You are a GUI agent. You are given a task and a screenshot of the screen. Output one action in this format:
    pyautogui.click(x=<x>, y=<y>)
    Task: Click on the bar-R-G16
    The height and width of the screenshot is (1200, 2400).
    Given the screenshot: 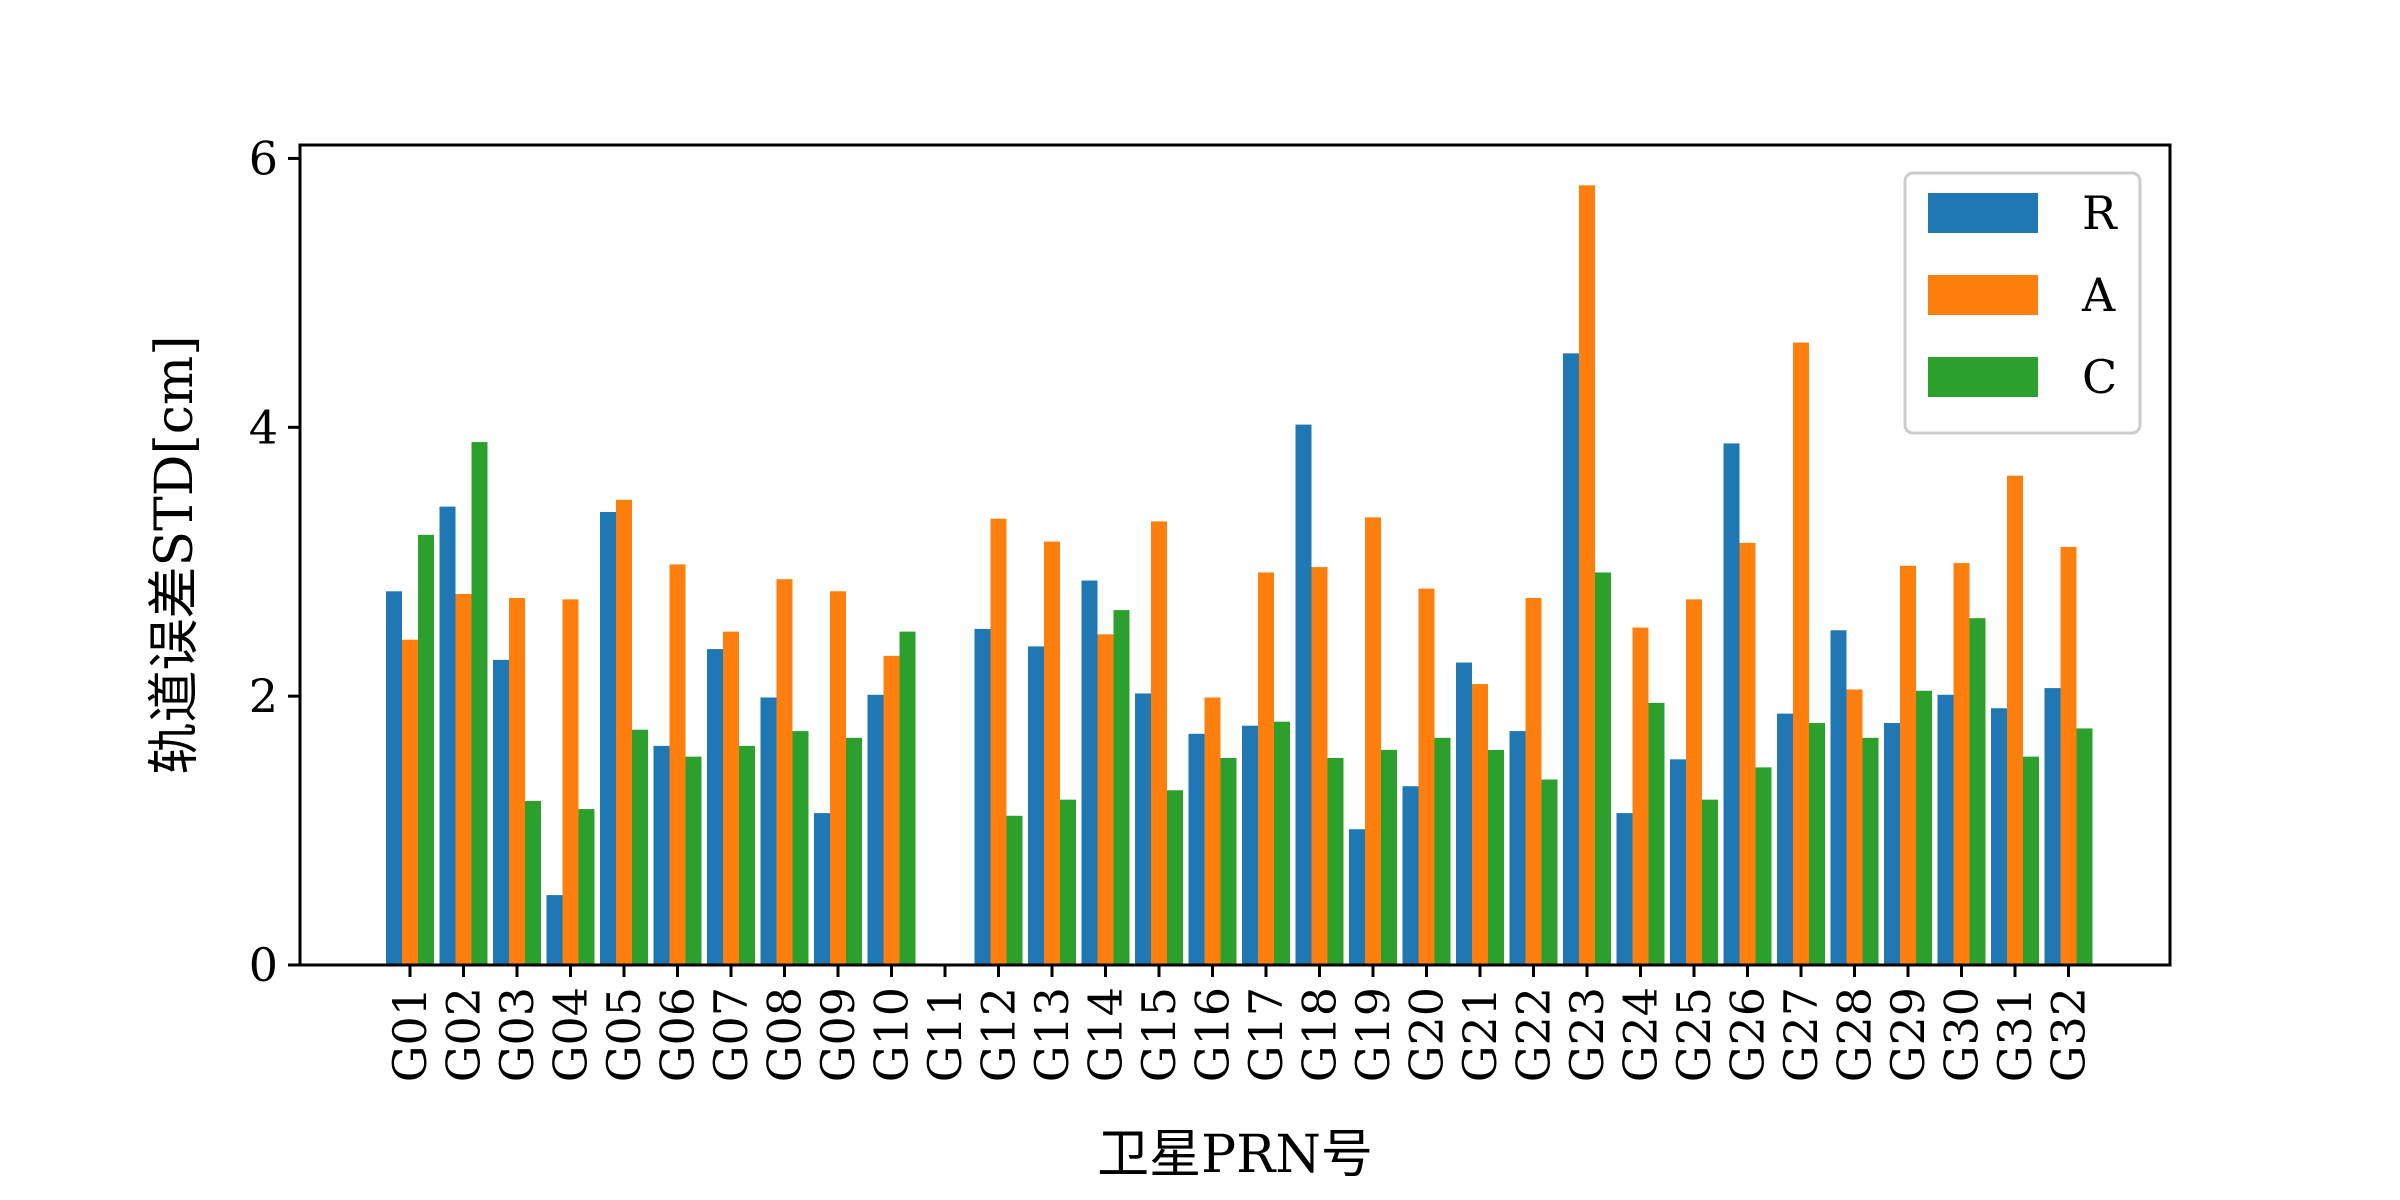 What is the action you would take?
    pyautogui.click(x=1196, y=849)
    